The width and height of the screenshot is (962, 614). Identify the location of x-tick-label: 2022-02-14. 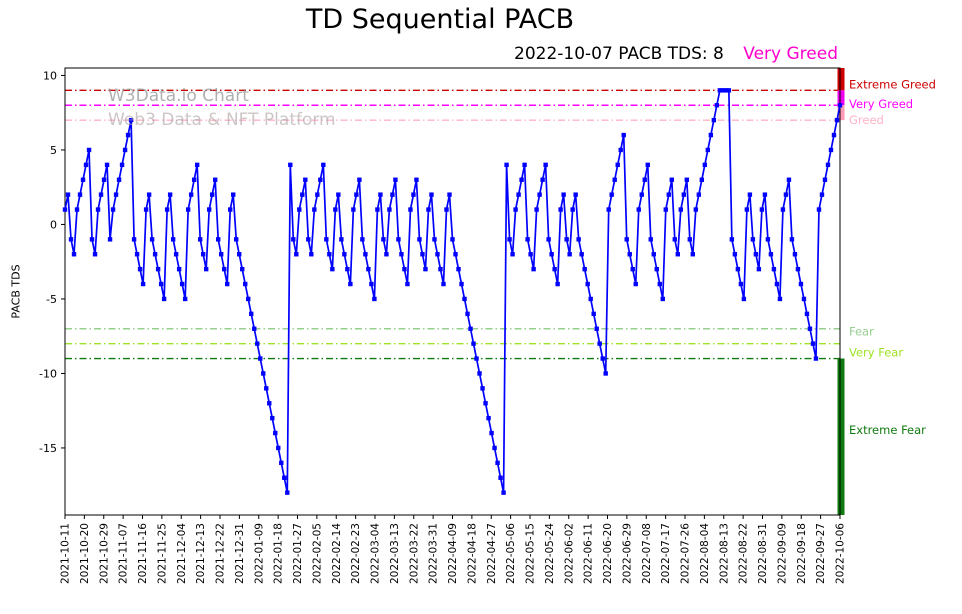
(337, 553).